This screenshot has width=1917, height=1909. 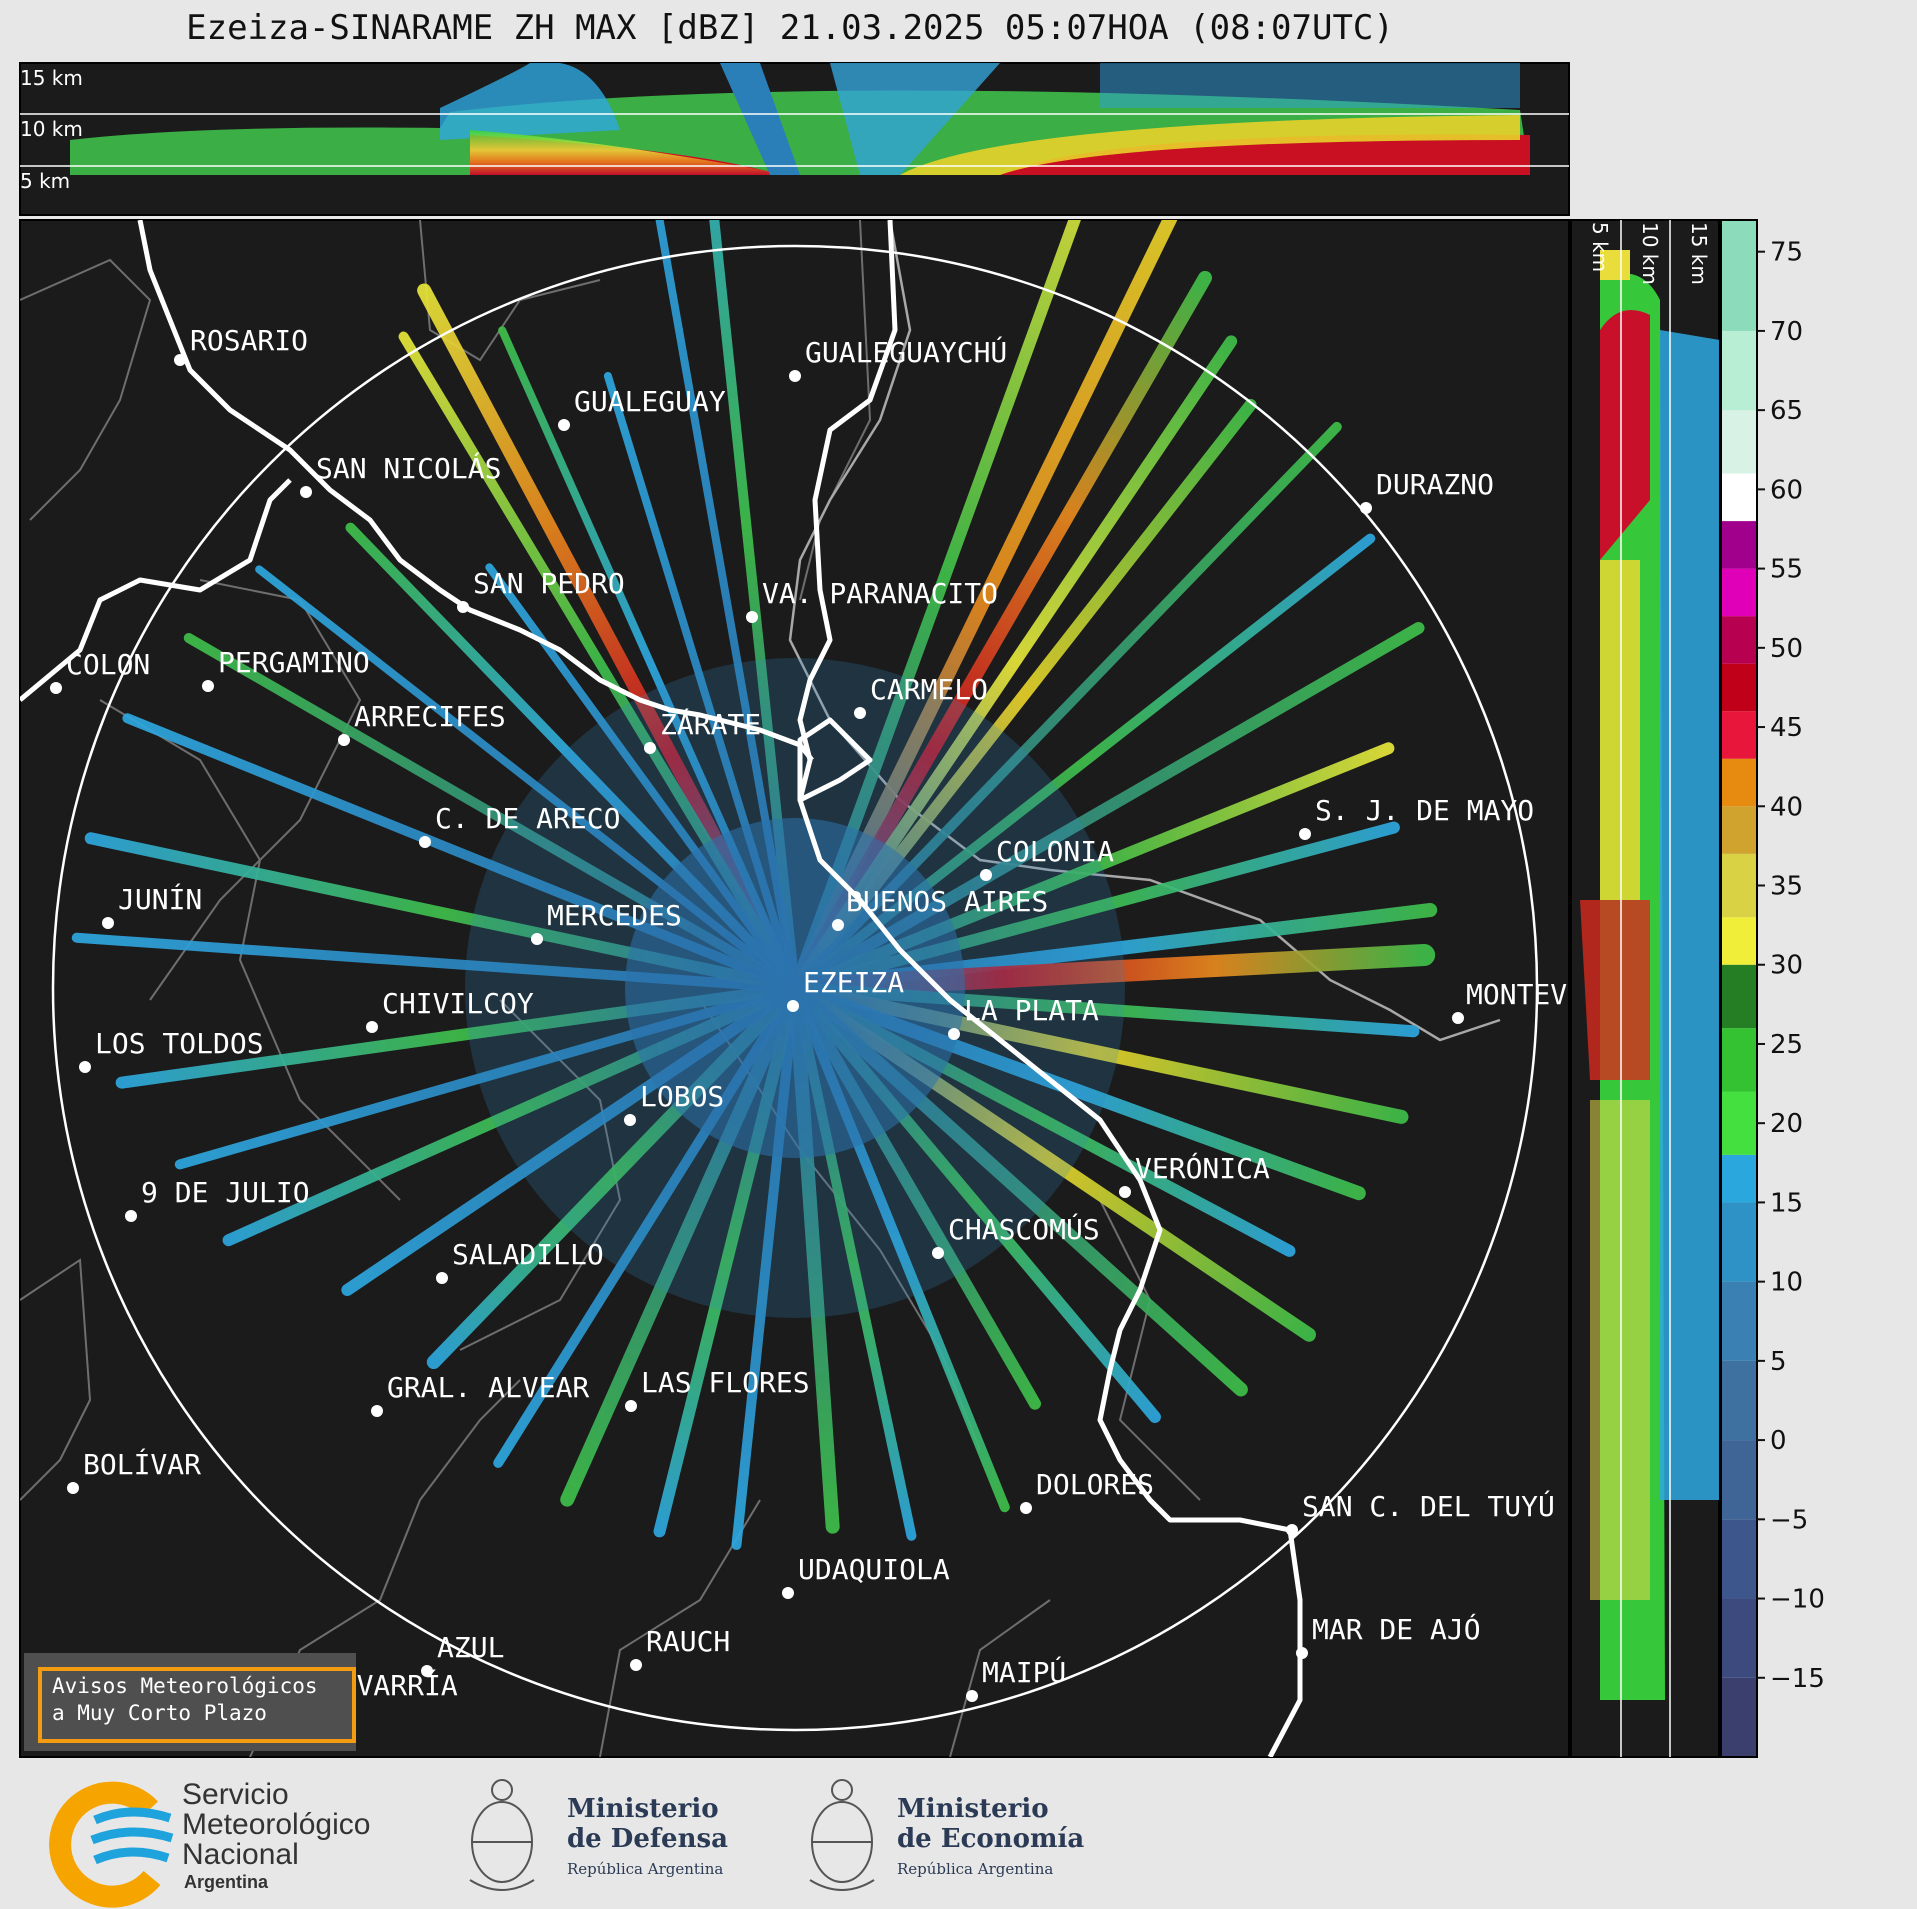 I want to click on alert-link: Avisos Meteorológicos a Muy Corto Plazo, so click(x=197, y=1705).